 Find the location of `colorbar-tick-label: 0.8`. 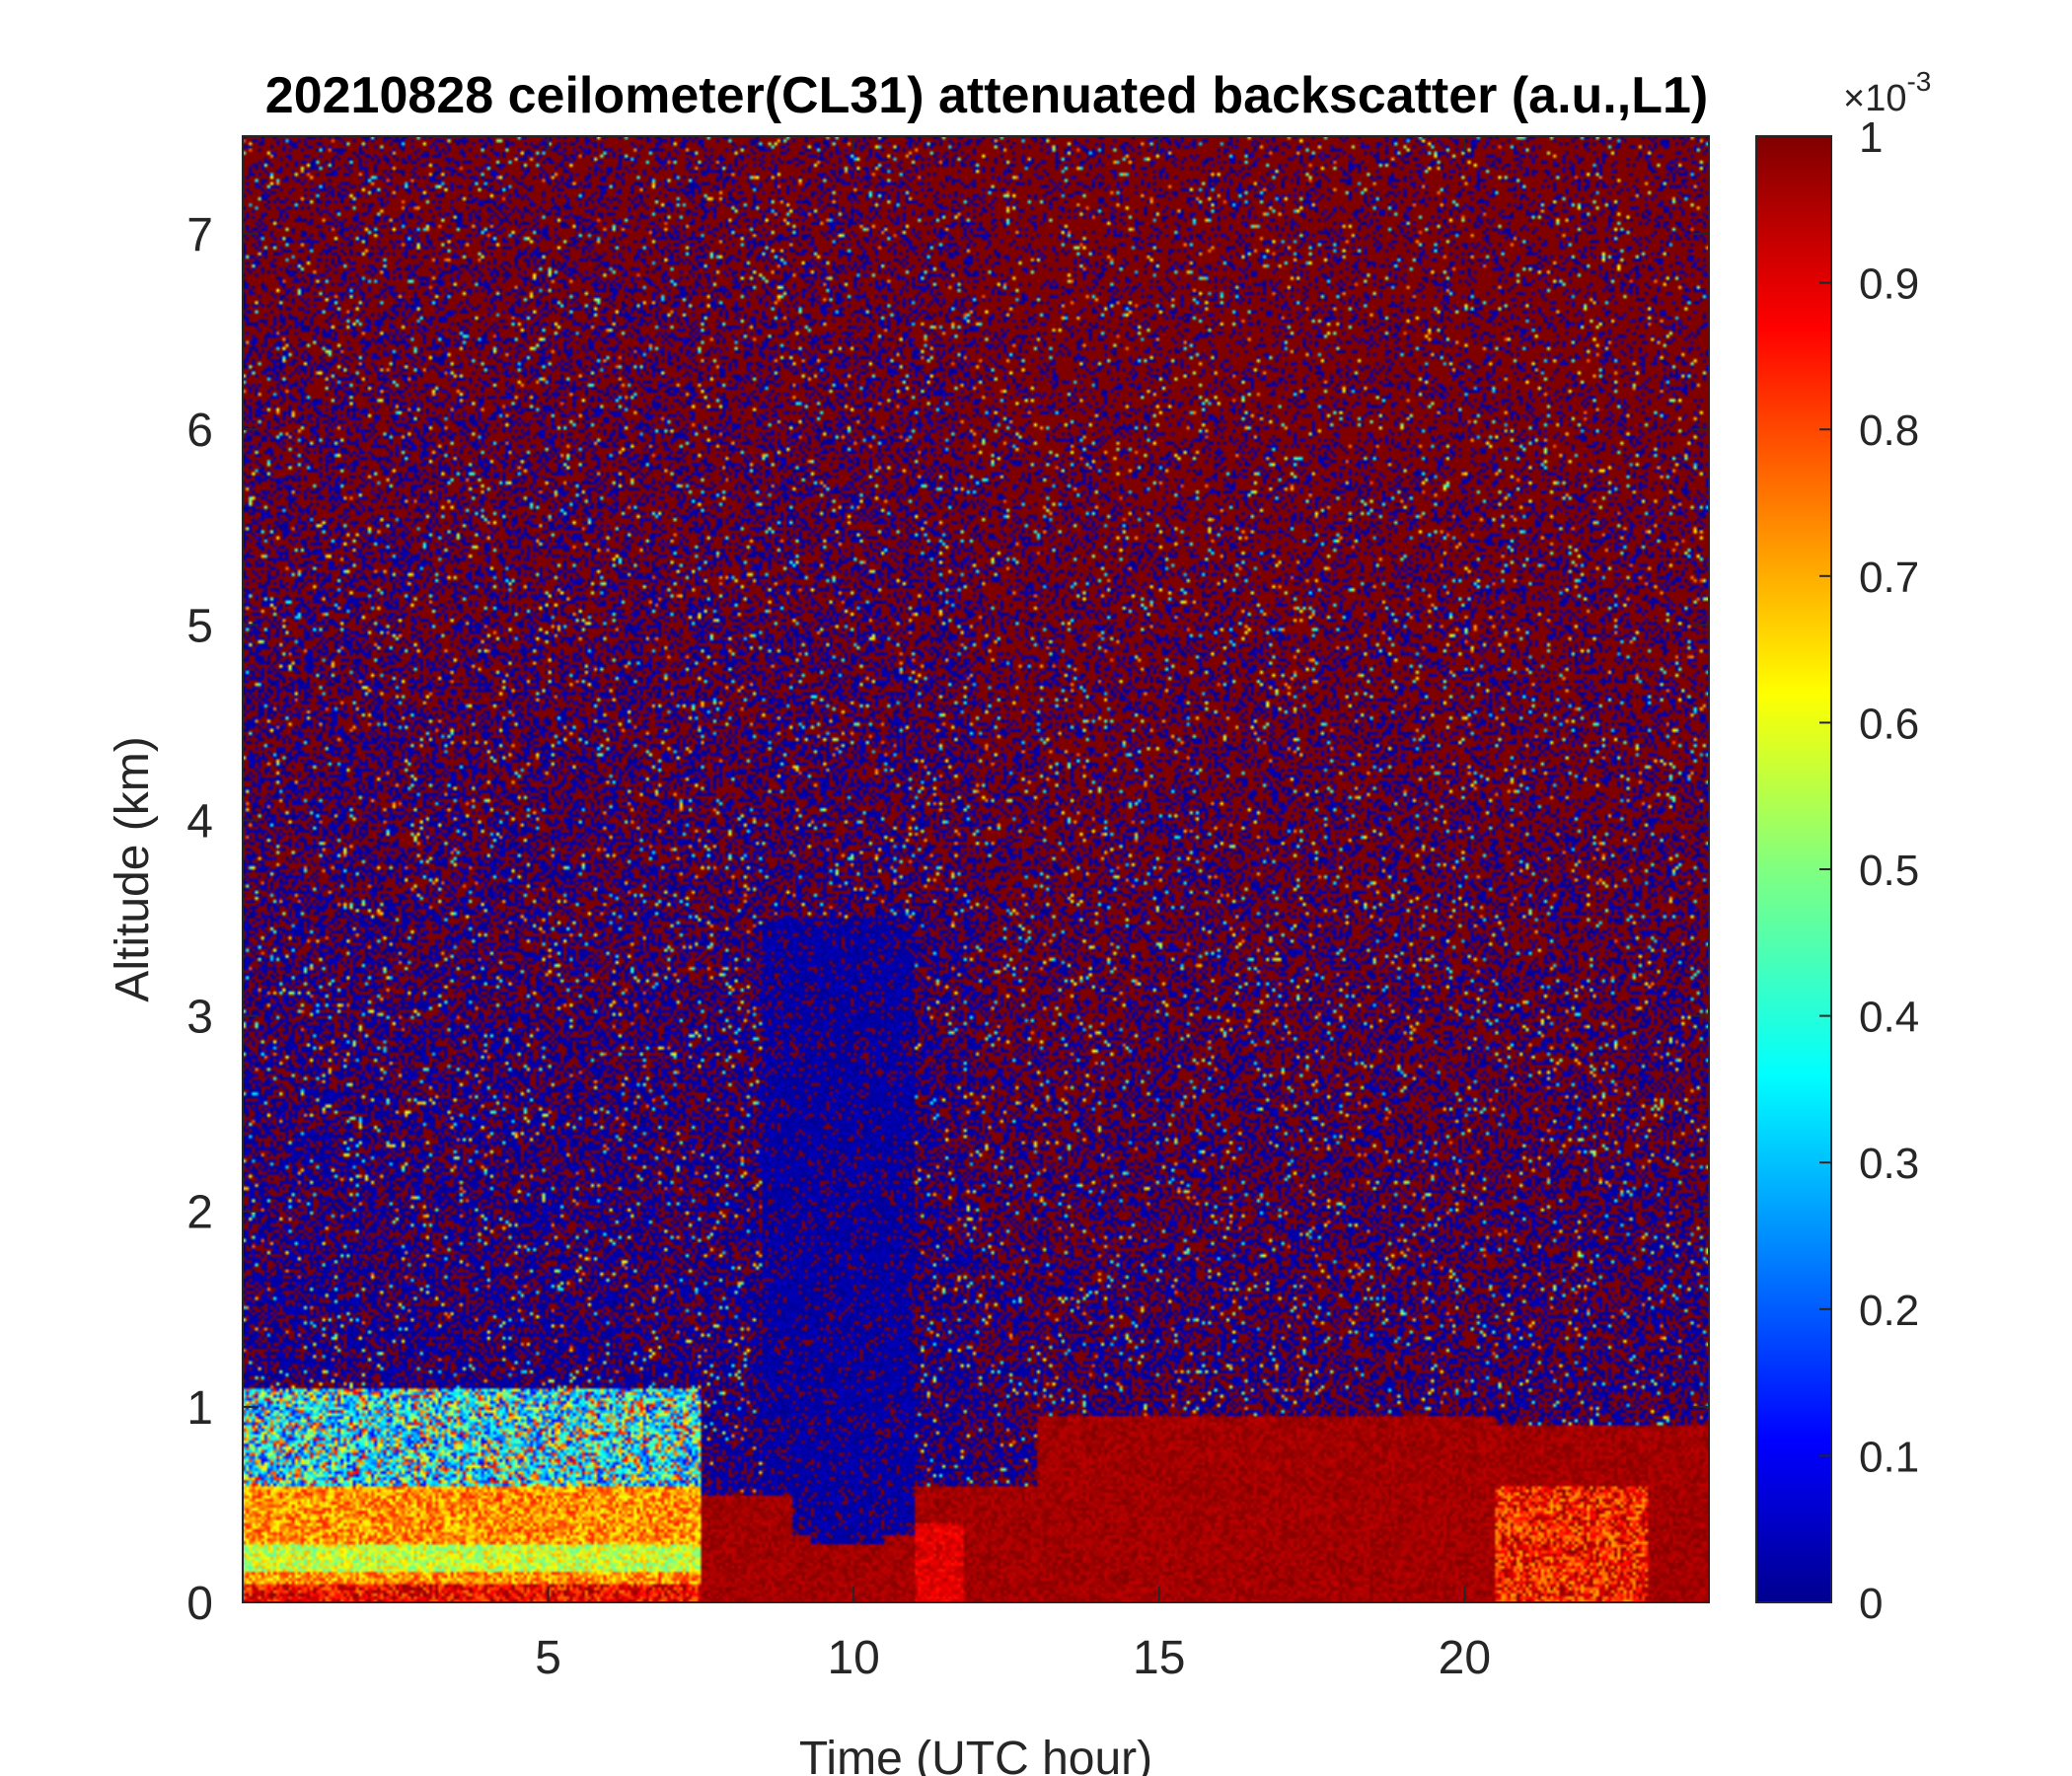

colorbar-tick-label: 0.8 is located at coordinates (1889, 431).